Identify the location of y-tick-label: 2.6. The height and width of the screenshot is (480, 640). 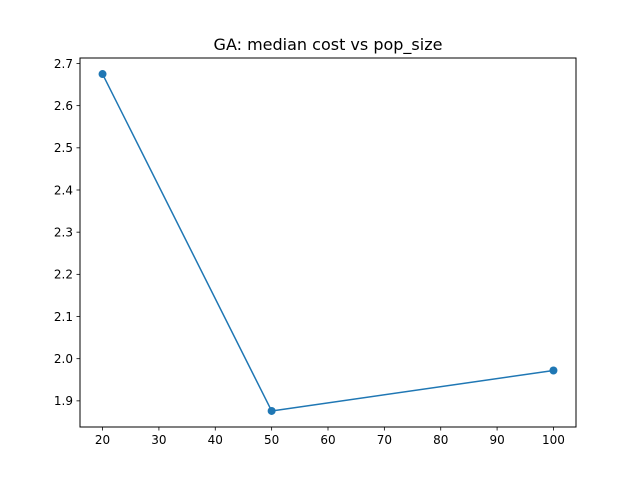
(63, 106).